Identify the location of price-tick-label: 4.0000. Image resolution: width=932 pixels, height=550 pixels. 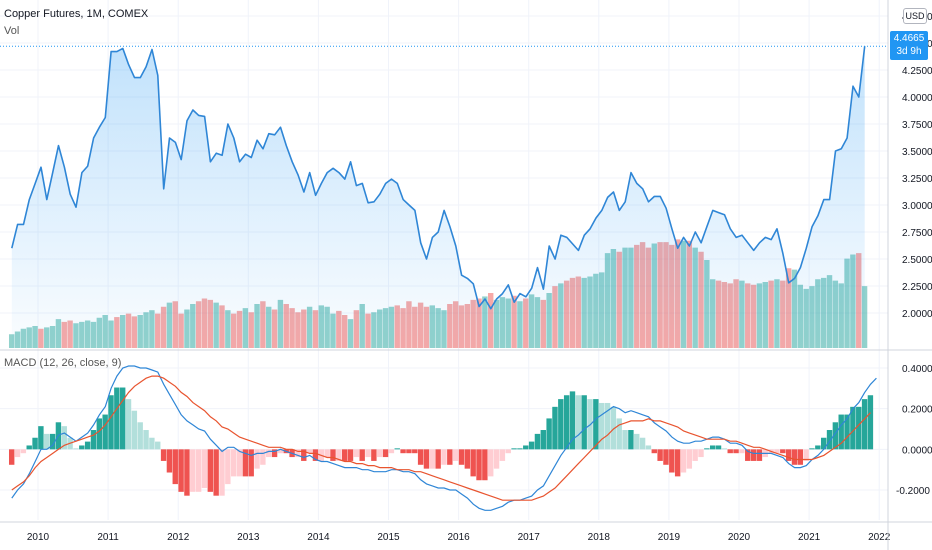
(917, 98).